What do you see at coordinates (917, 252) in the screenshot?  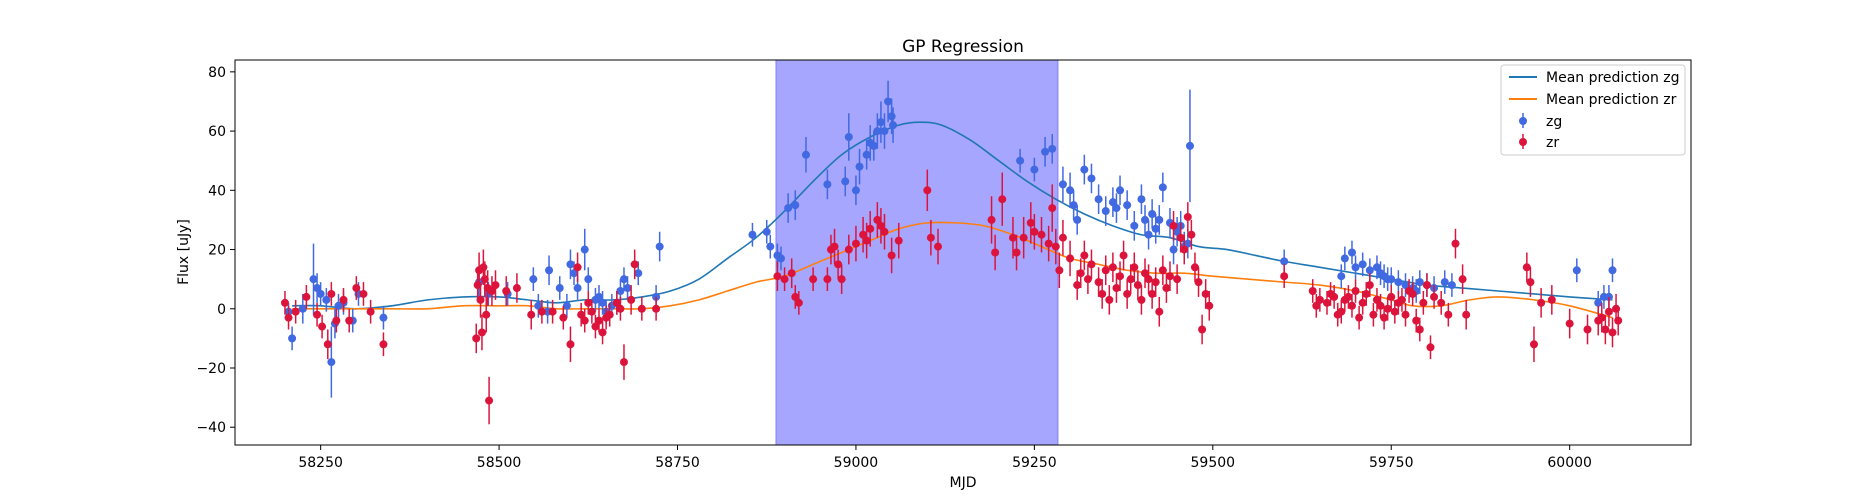 I see `highlight-span` at bounding box center [917, 252].